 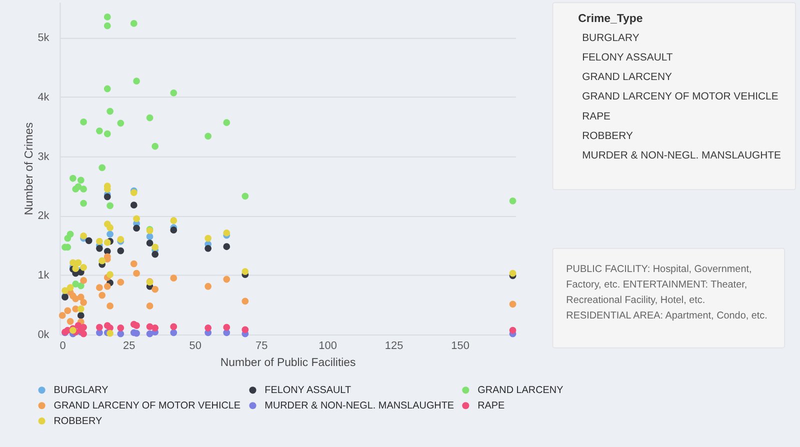 I want to click on text: Crime_Type, so click(x=610, y=19).